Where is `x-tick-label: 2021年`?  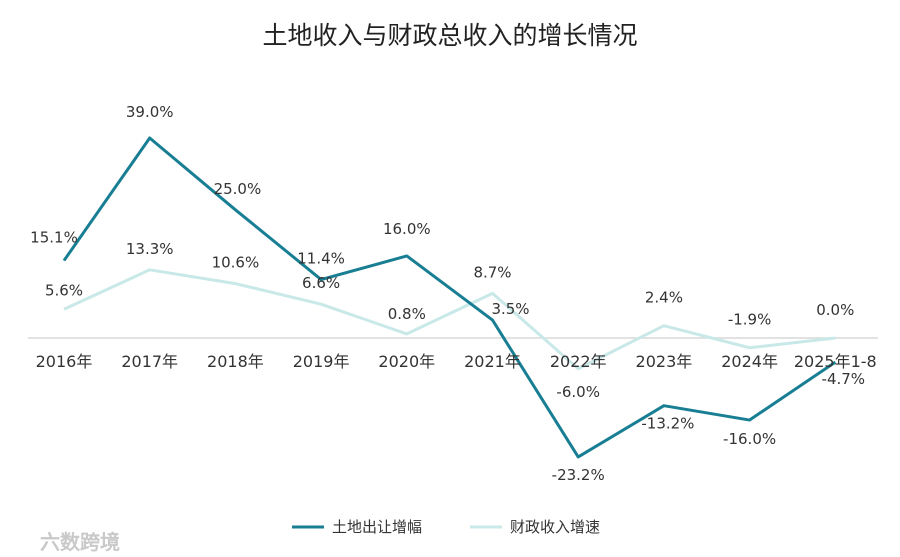 x-tick-label: 2021年 is located at coordinates (492, 361).